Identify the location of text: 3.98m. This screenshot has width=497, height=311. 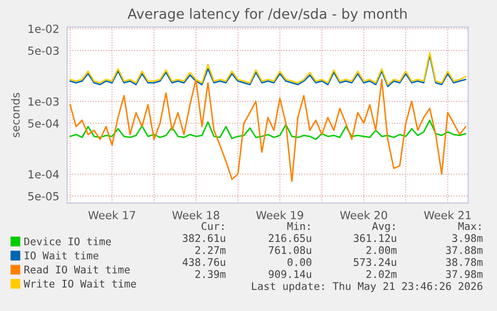
(467, 238).